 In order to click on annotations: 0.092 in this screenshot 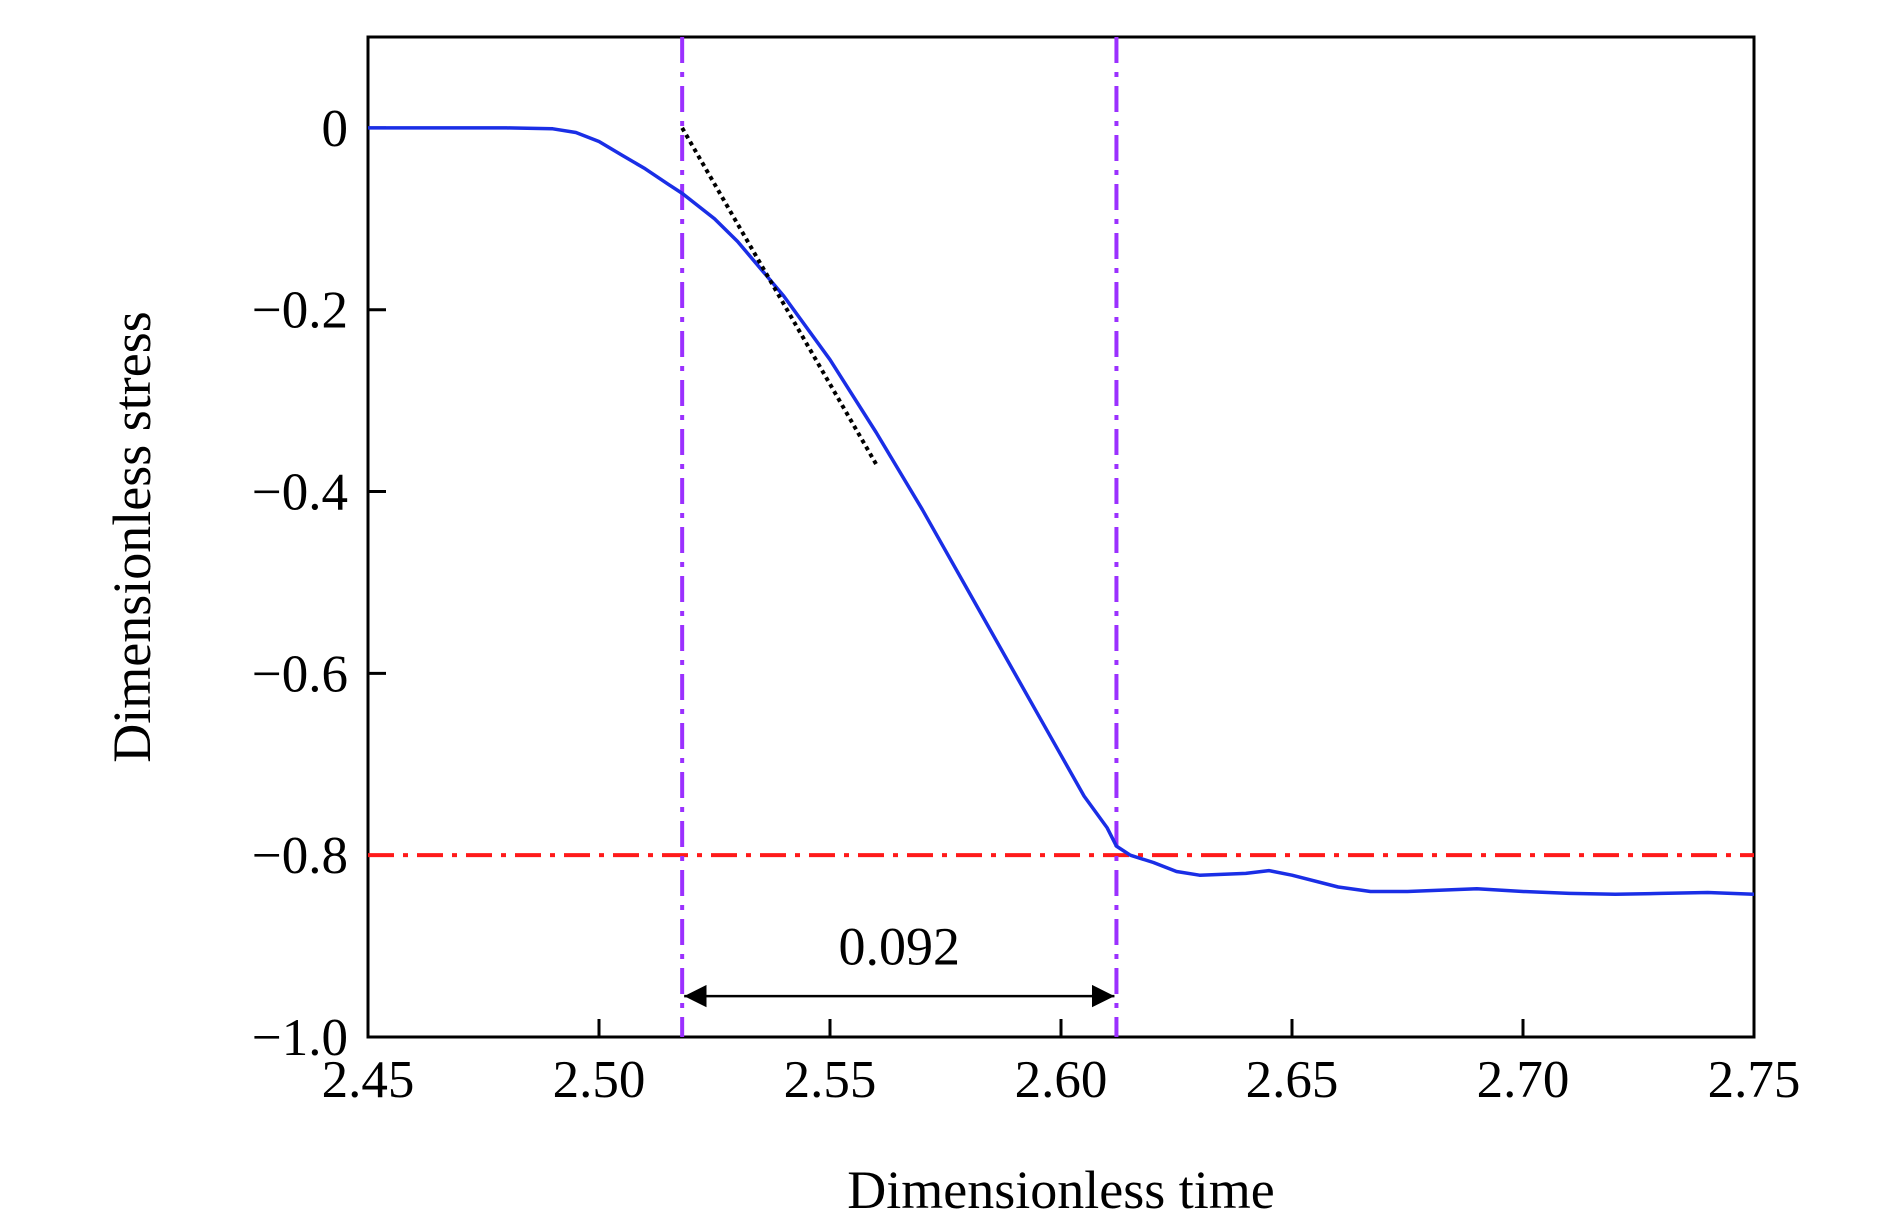, I will do `click(899, 962)`.